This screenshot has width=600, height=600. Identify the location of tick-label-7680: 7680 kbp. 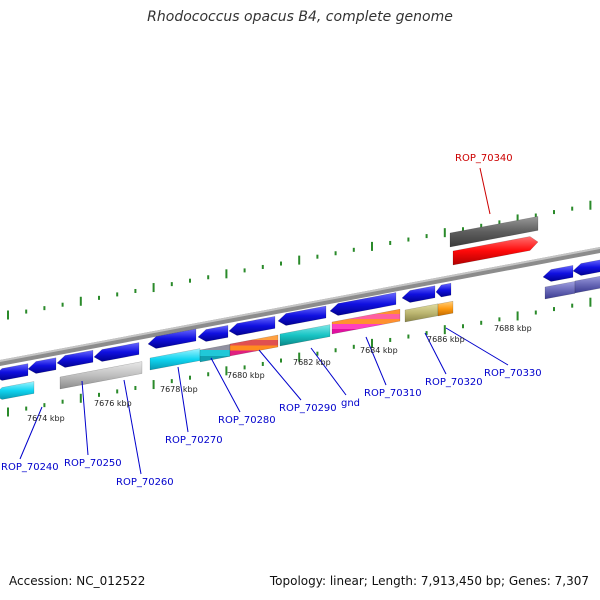
(246, 375).